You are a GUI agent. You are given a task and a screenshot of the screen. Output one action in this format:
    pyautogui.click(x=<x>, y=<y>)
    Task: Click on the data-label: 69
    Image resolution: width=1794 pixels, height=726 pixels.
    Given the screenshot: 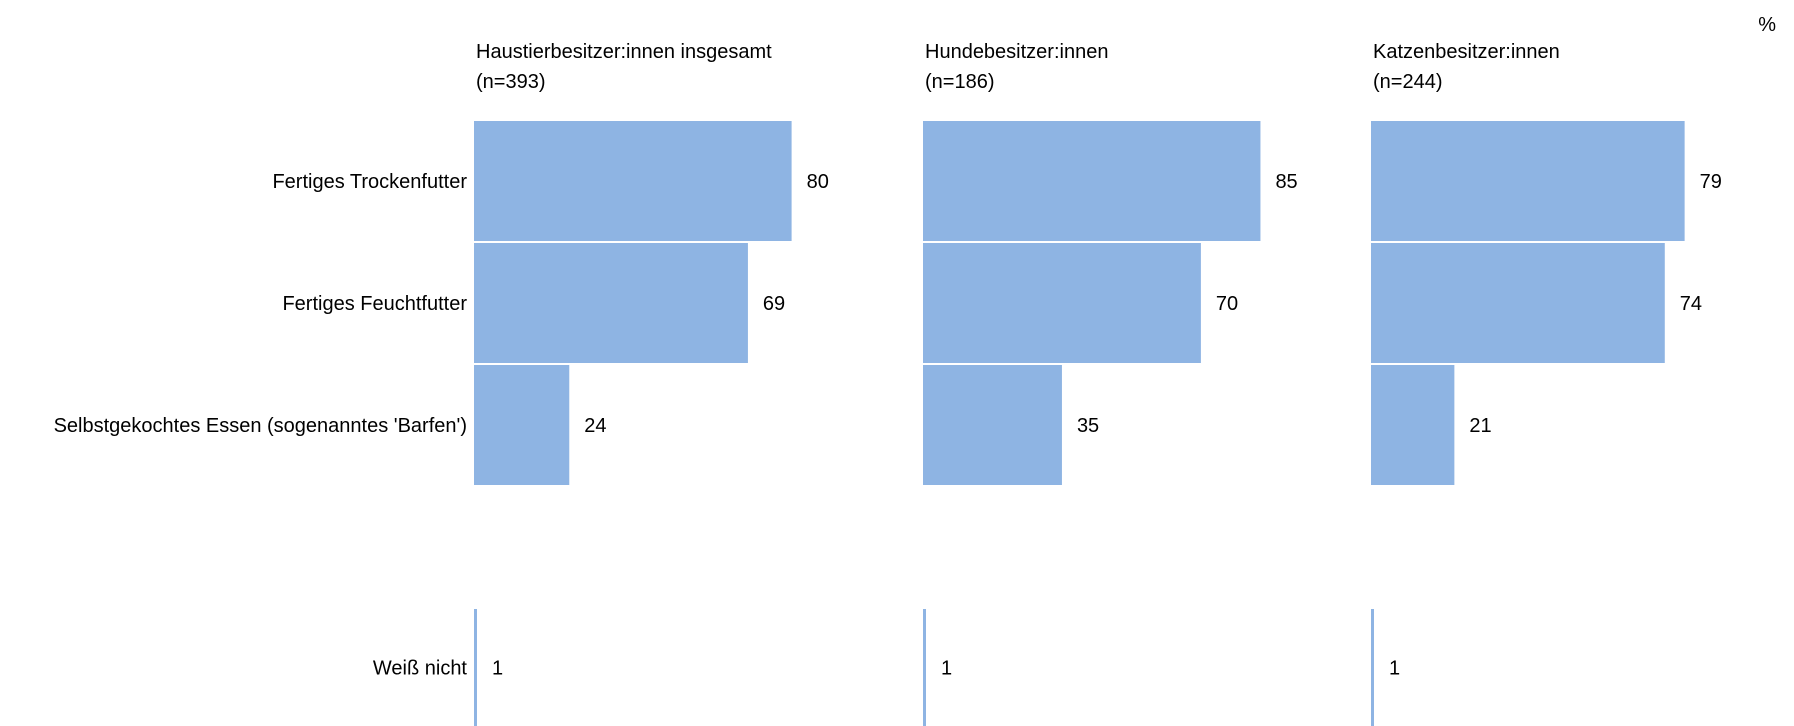 What is the action you would take?
    pyautogui.click(x=774, y=304)
    